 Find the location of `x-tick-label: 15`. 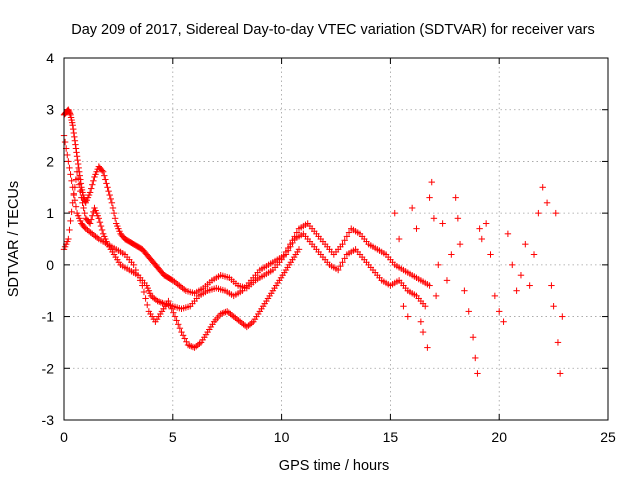

x-tick-label: 15 is located at coordinates (391, 437).